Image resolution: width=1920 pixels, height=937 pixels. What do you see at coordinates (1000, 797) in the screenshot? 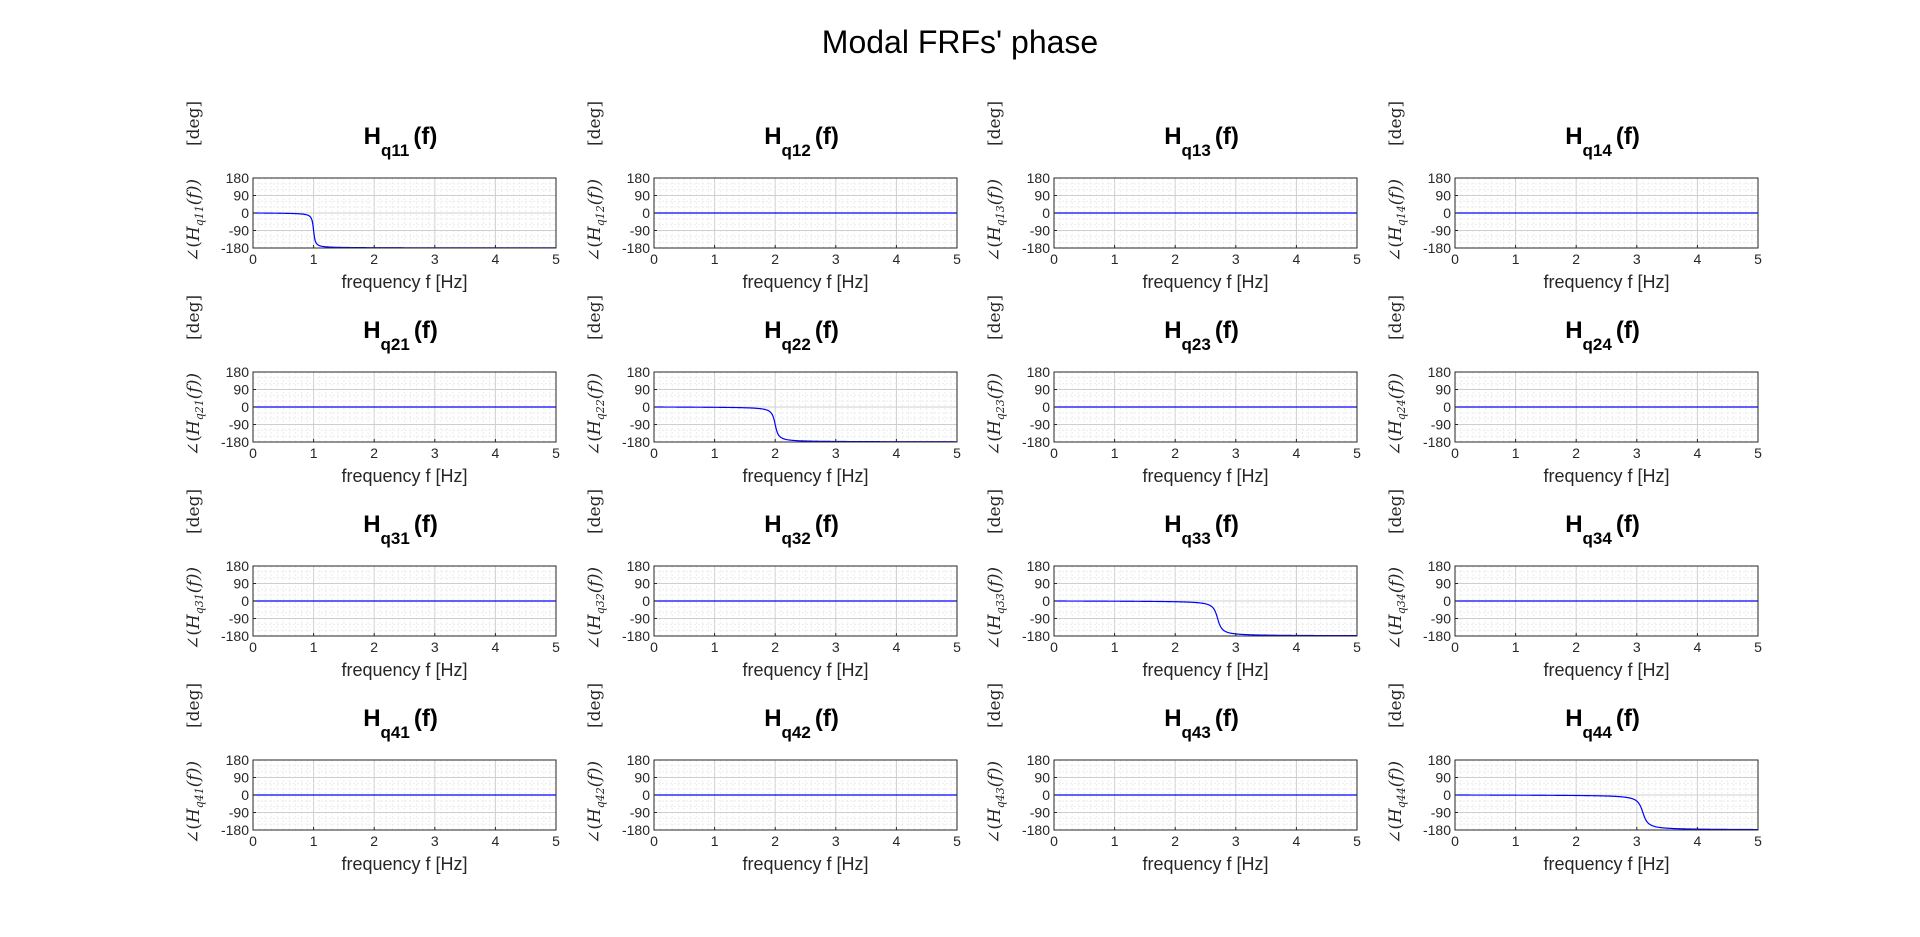
I see `y-label-subscript: q43` at bounding box center [1000, 797].